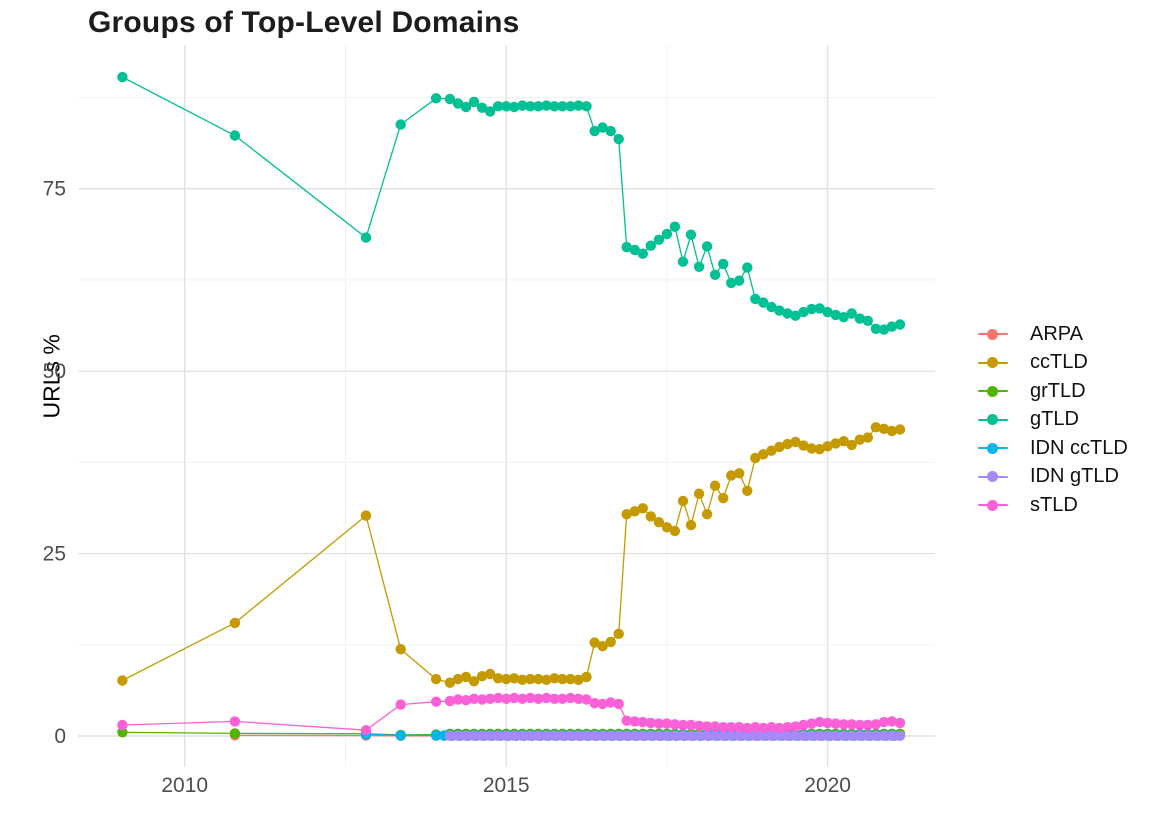  What do you see at coordinates (1059, 362) in the screenshot?
I see `legend-item-label: ccTLD` at bounding box center [1059, 362].